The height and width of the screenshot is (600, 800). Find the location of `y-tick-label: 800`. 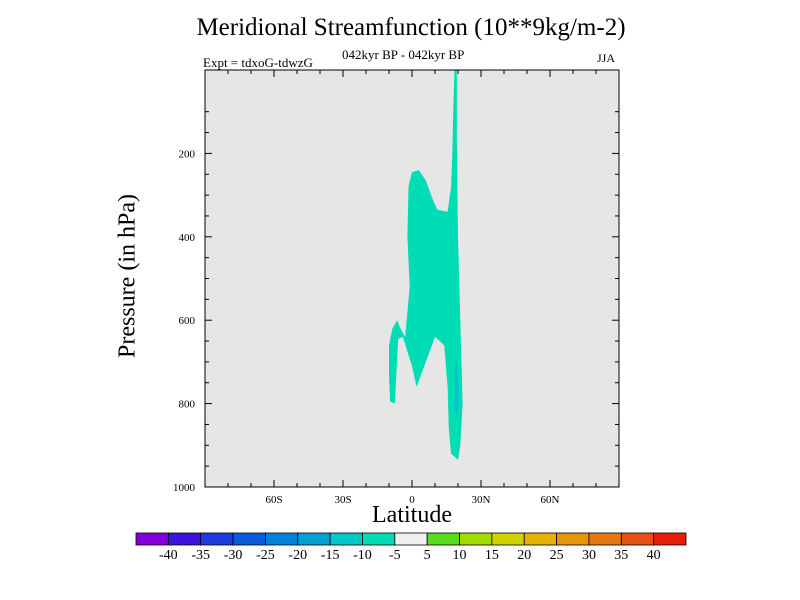

y-tick-label: 800 is located at coordinates (187, 405).